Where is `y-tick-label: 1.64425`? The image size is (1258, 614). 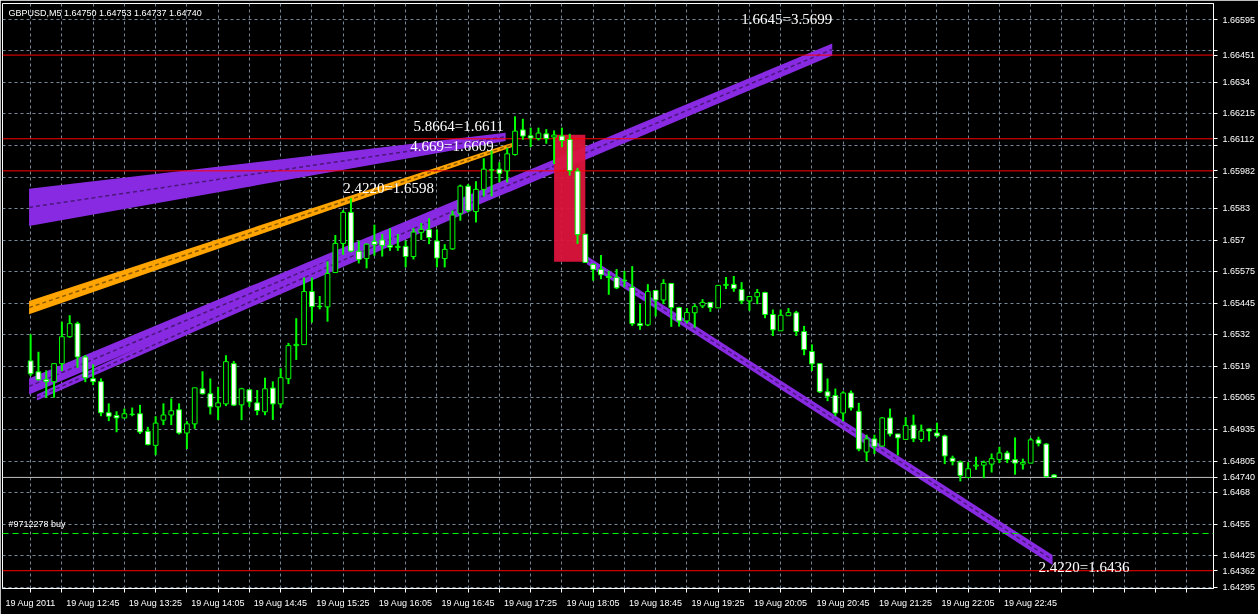
y-tick-label: 1.64425 is located at coordinates (1239, 555).